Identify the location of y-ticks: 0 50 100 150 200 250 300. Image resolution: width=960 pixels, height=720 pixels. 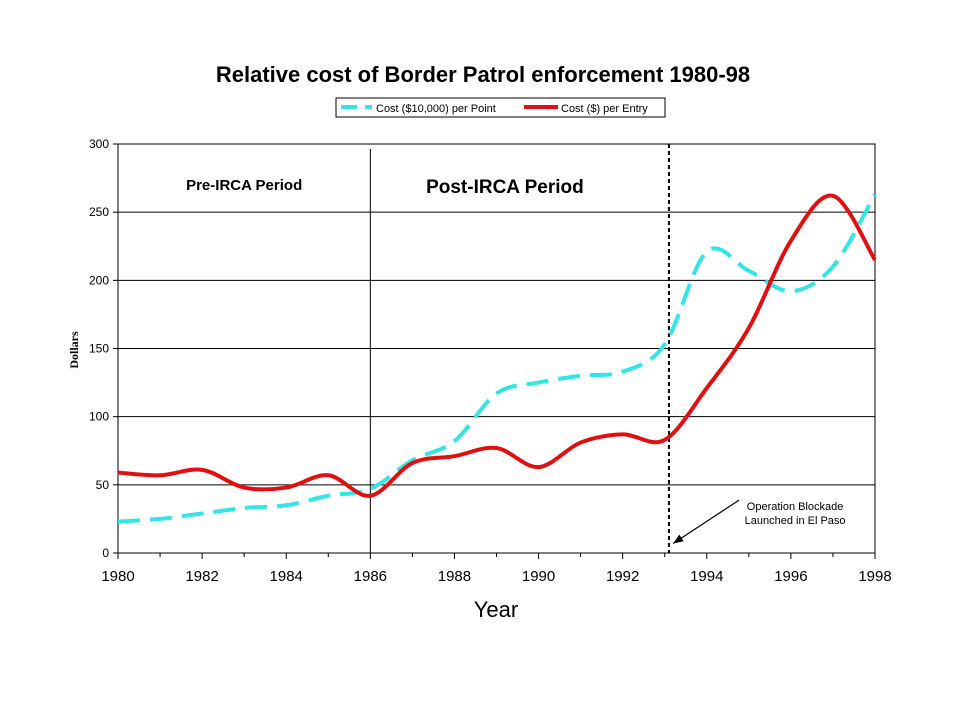
(103, 348).